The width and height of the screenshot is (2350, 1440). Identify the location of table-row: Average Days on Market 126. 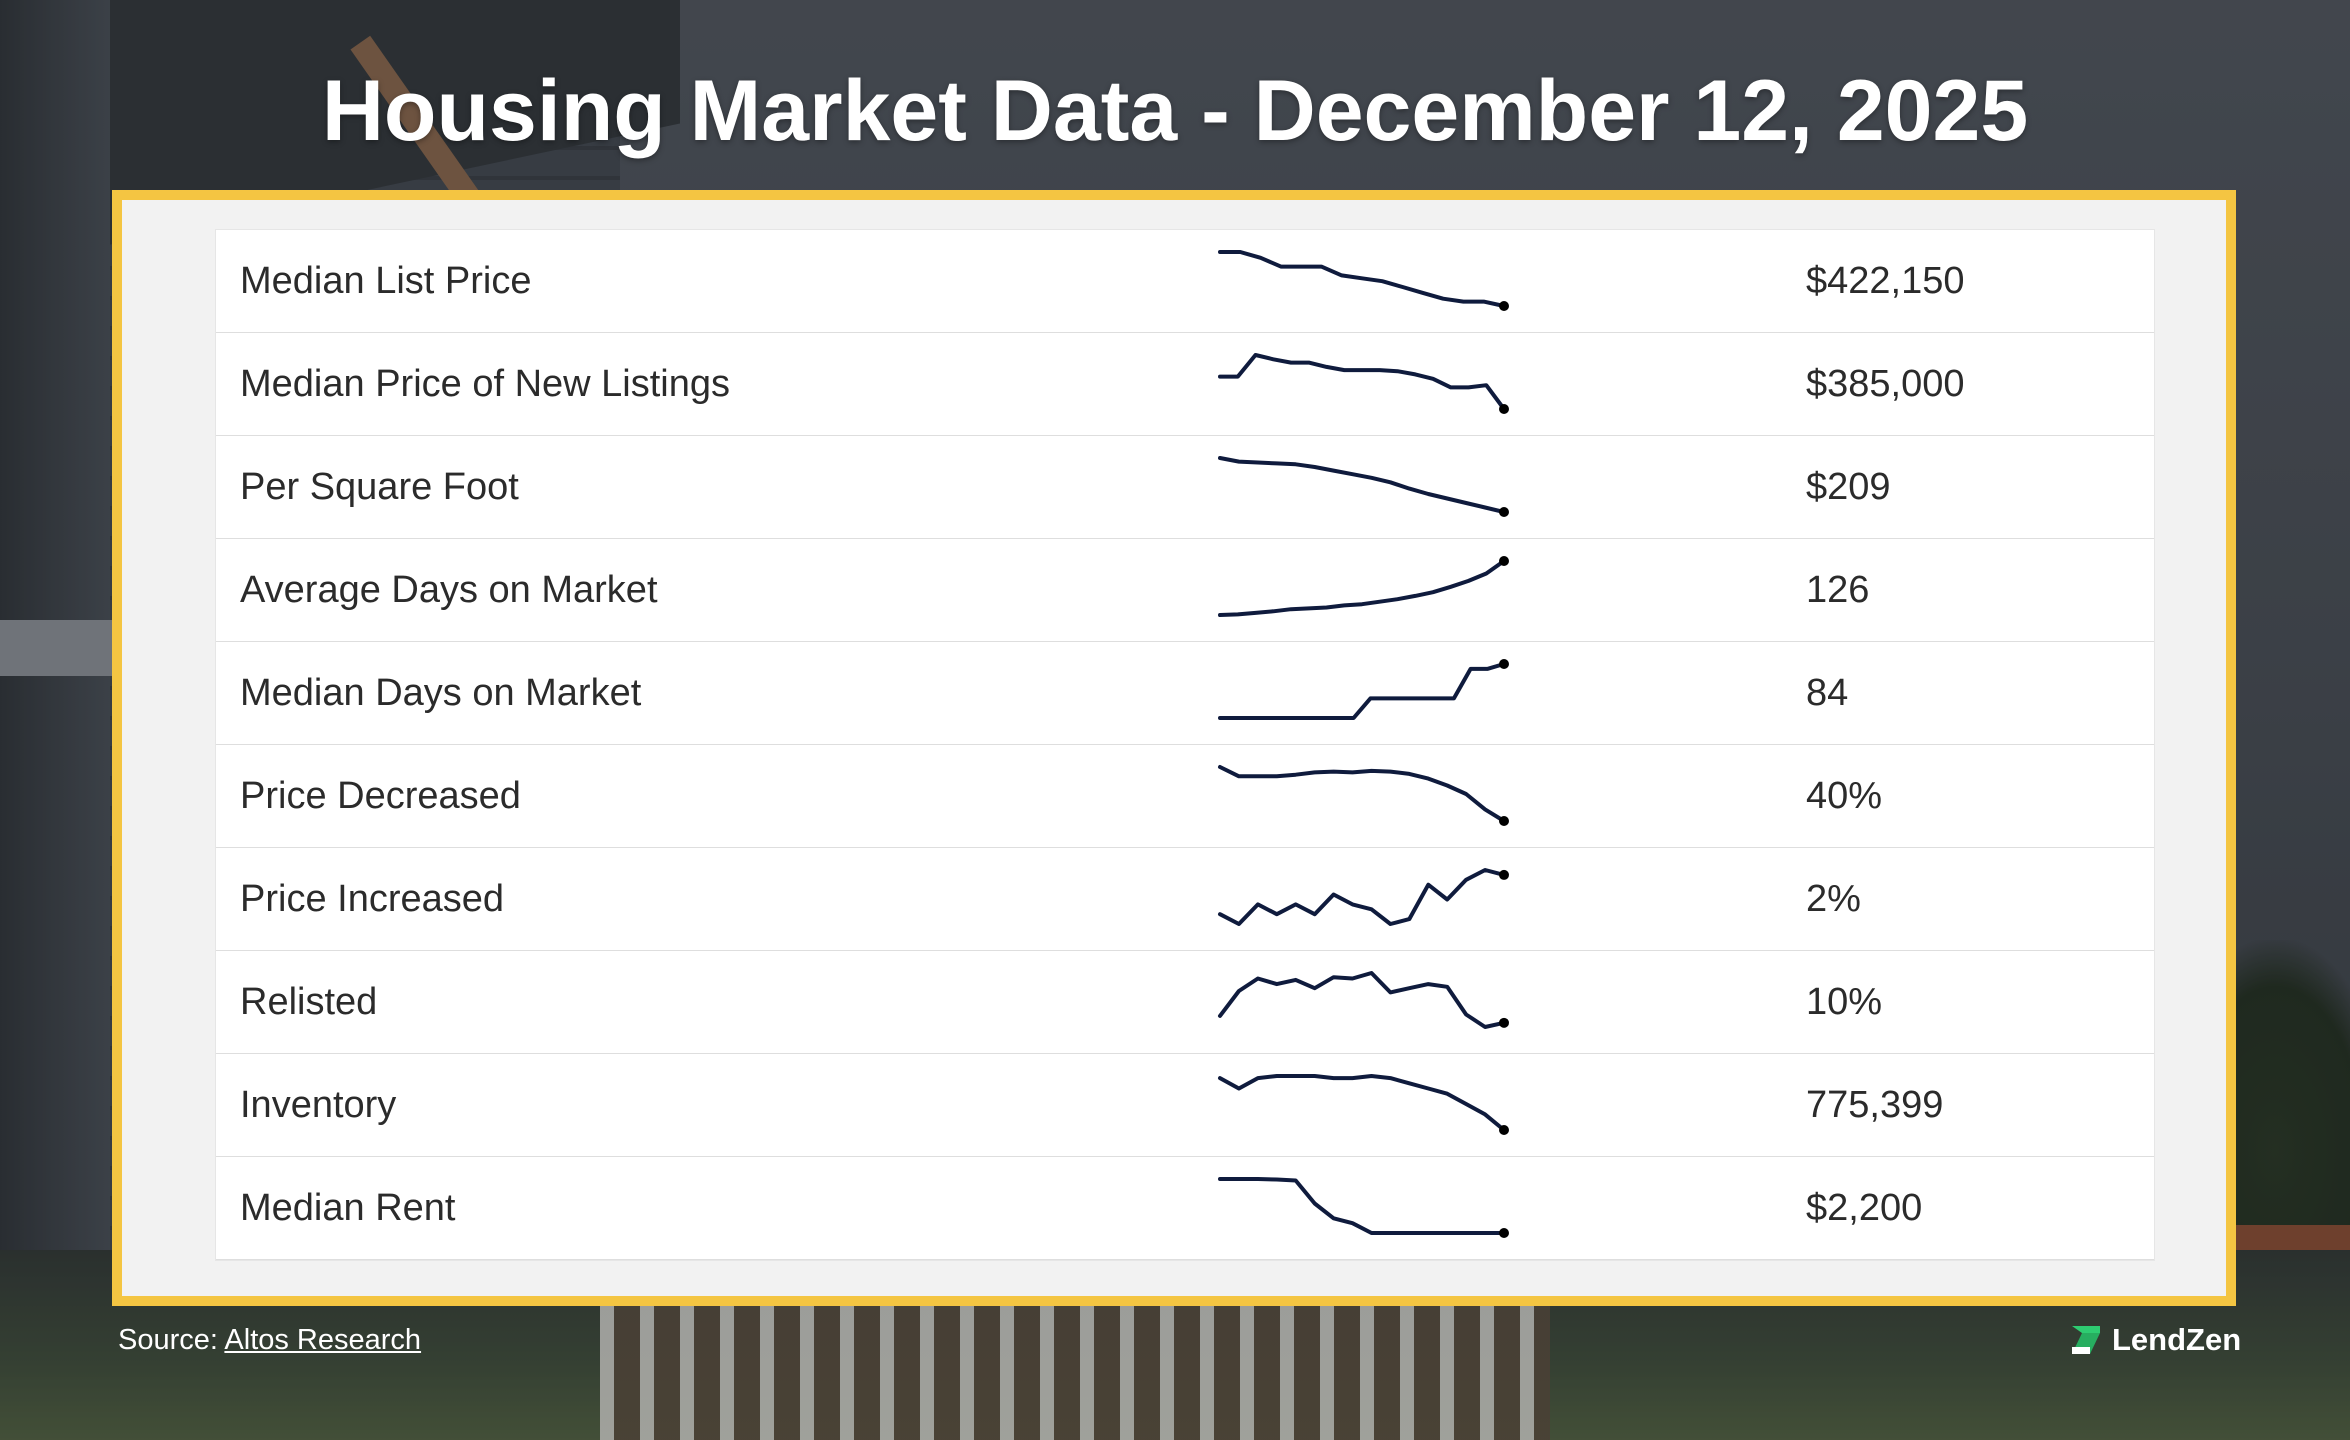
(1185, 590).